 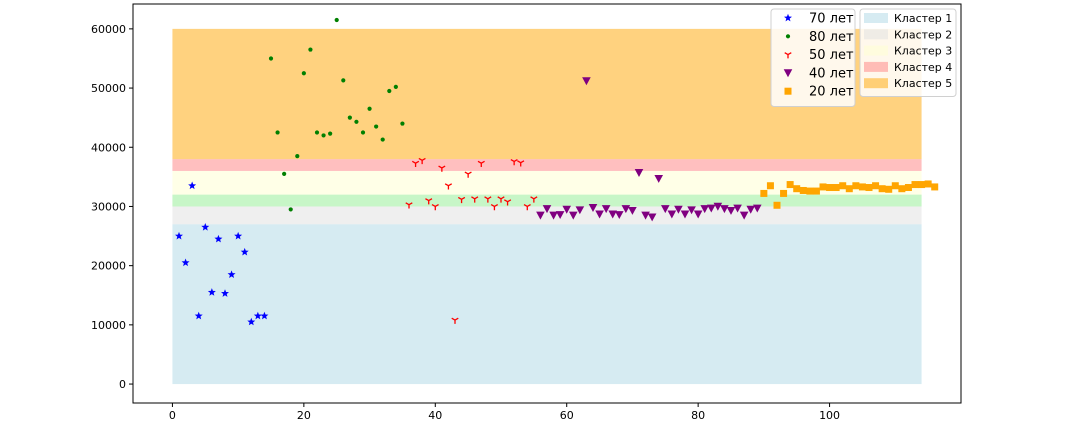 What do you see at coordinates (831, 19) in the screenshot?
I see `series-legend-label-1: 70 лет` at bounding box center [831, 19].